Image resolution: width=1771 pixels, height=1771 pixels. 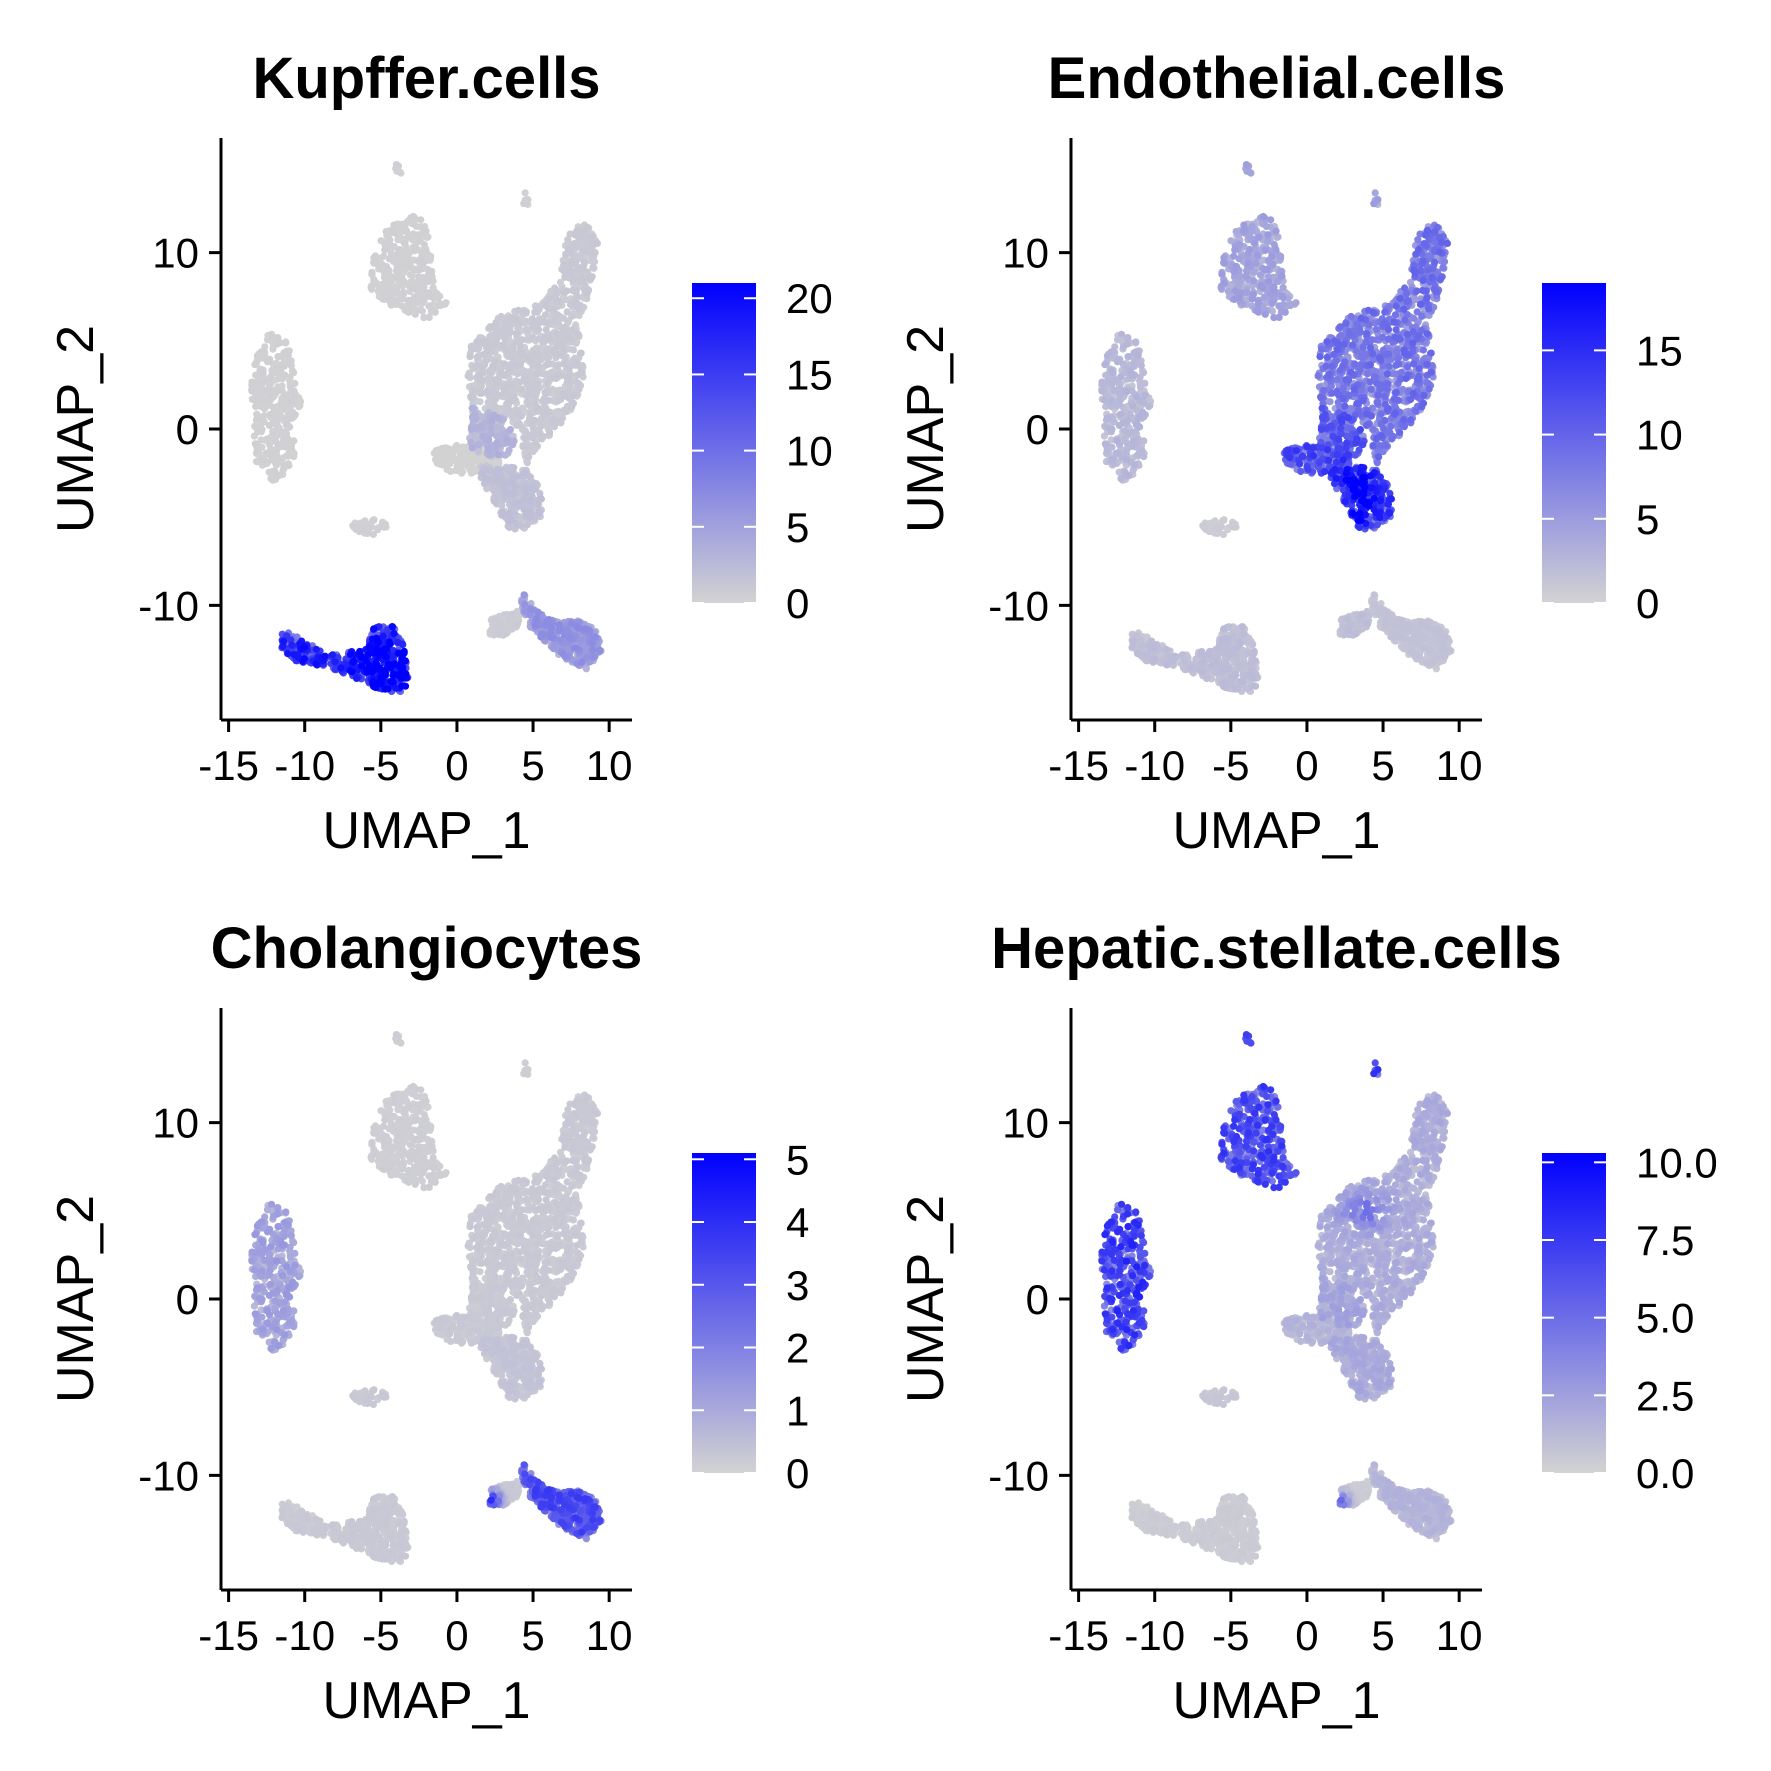 I want to click on x-tick-label: -15, so click(x=228, y=765).